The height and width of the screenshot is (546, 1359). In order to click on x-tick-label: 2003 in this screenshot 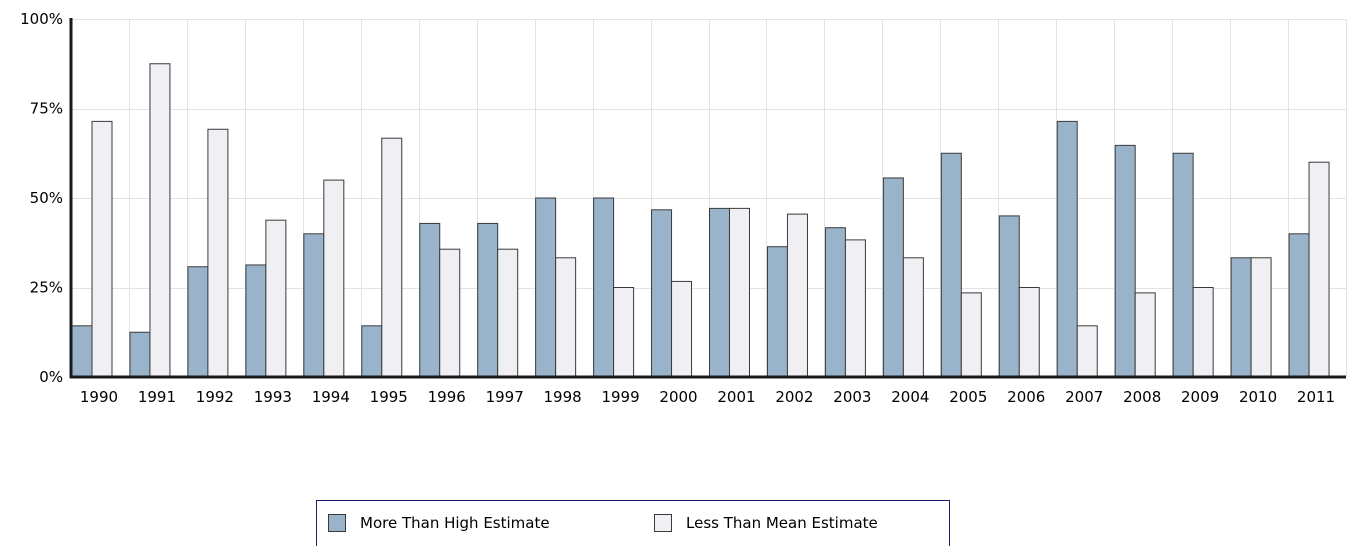, I will do `click(852, 397)`.